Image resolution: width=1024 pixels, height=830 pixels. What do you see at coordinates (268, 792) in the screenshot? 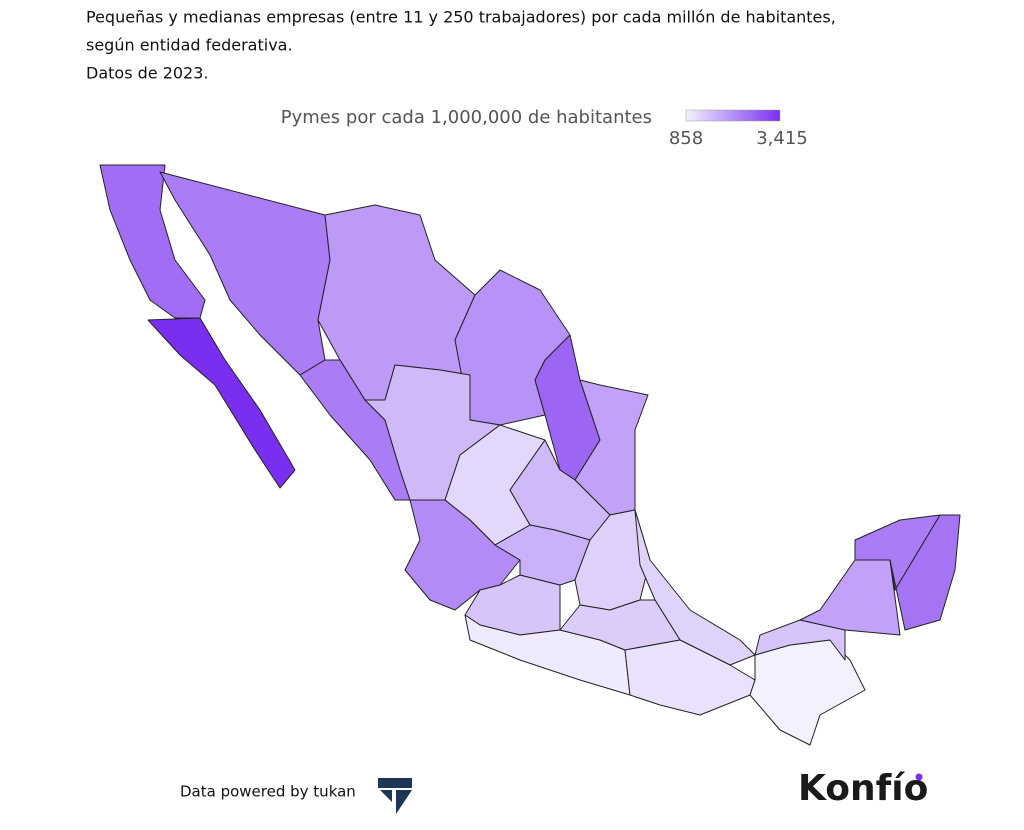
I see `footer: Data powered by tukan` at bounding box center [268, 792].